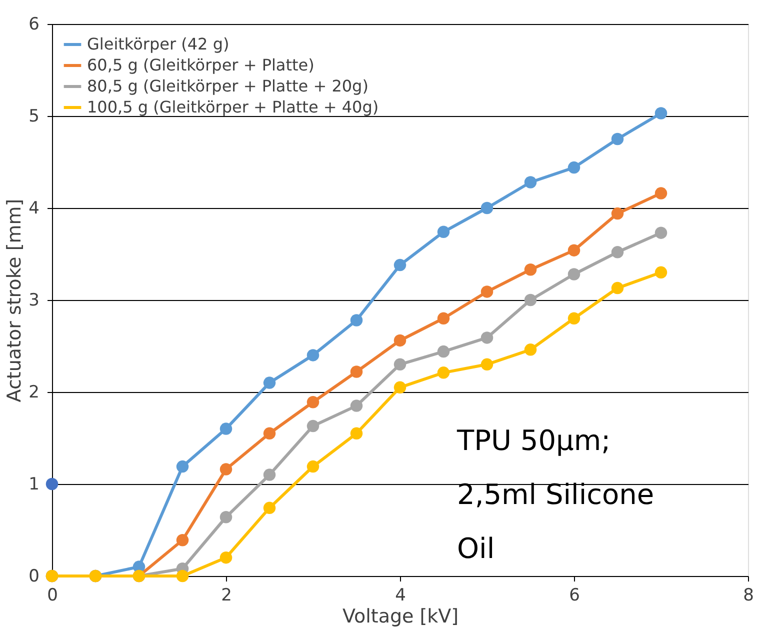 This screenshot has width=774, height=631. What do you see at coordinates (34, 208) in the screenshot?
I see `y-tick-label: 4` at bounding box center [34, 208].